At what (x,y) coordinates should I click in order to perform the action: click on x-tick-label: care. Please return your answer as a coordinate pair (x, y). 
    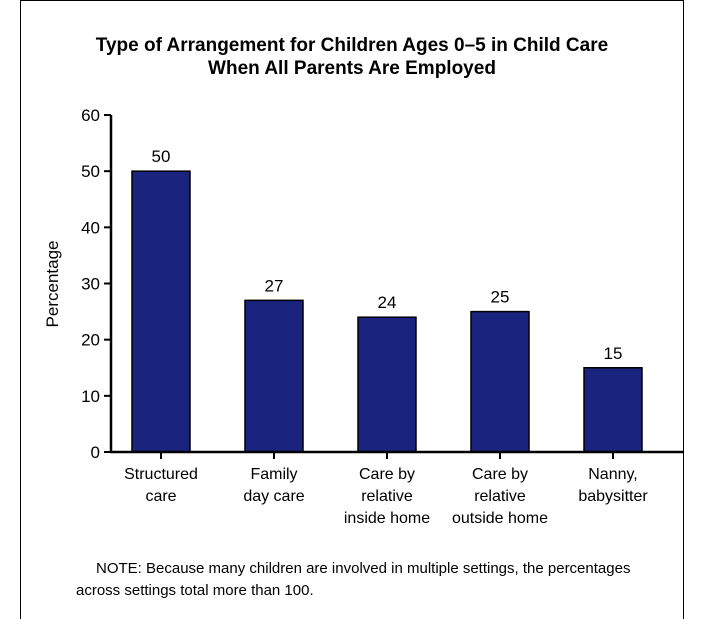
    Looking at the image, I should click on (160, 496).